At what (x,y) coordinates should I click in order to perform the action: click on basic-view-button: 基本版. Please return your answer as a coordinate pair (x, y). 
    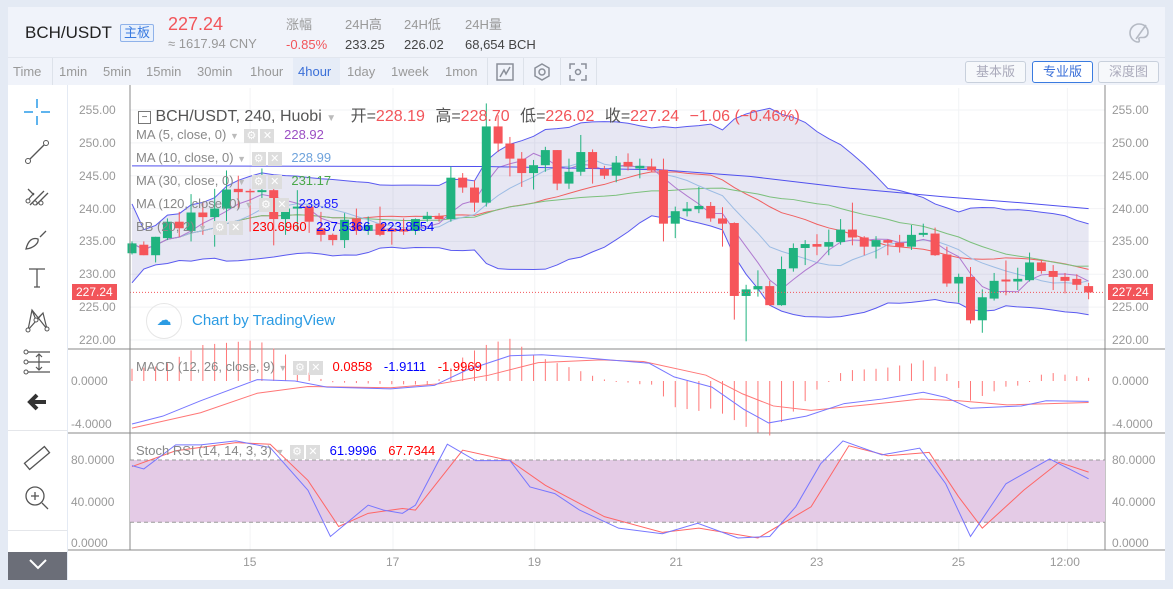
    Looking at the image, I should click on (995, 72).